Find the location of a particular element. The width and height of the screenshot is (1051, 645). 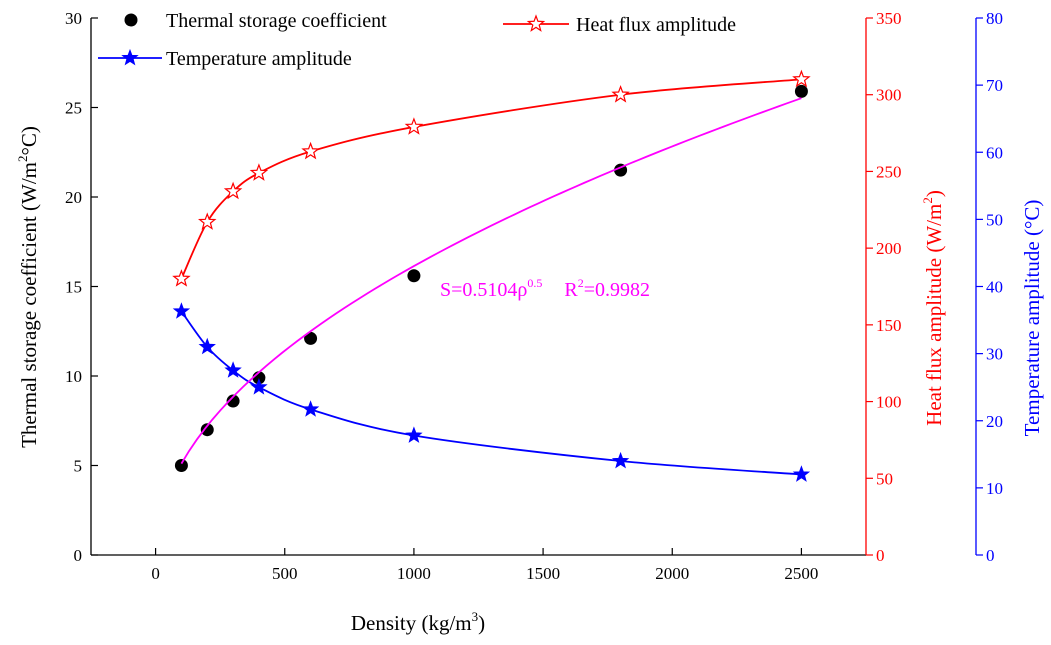

fit-equation-exponent: 0.5 is located at coordinates (534, 283).